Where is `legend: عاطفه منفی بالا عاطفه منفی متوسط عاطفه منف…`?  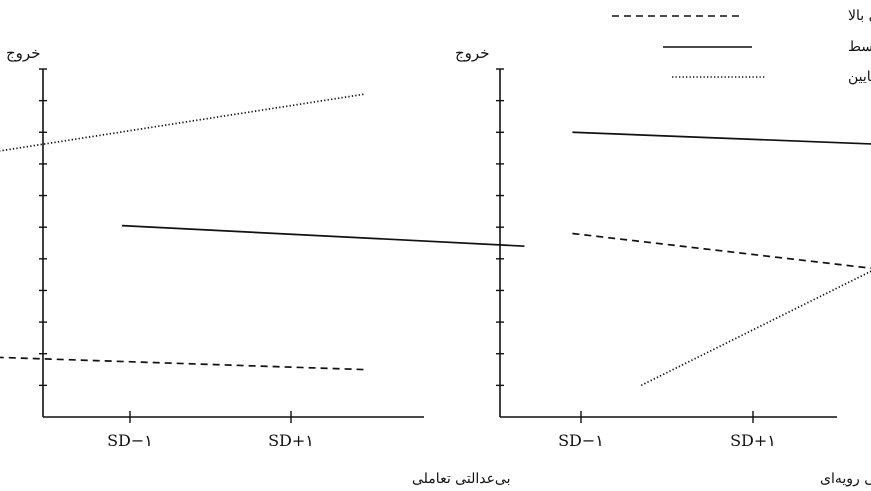 legend: عاطفه منفی بالا عاطفه منفی متوسط عاطفه منف… is located at coordinates (741, 46).